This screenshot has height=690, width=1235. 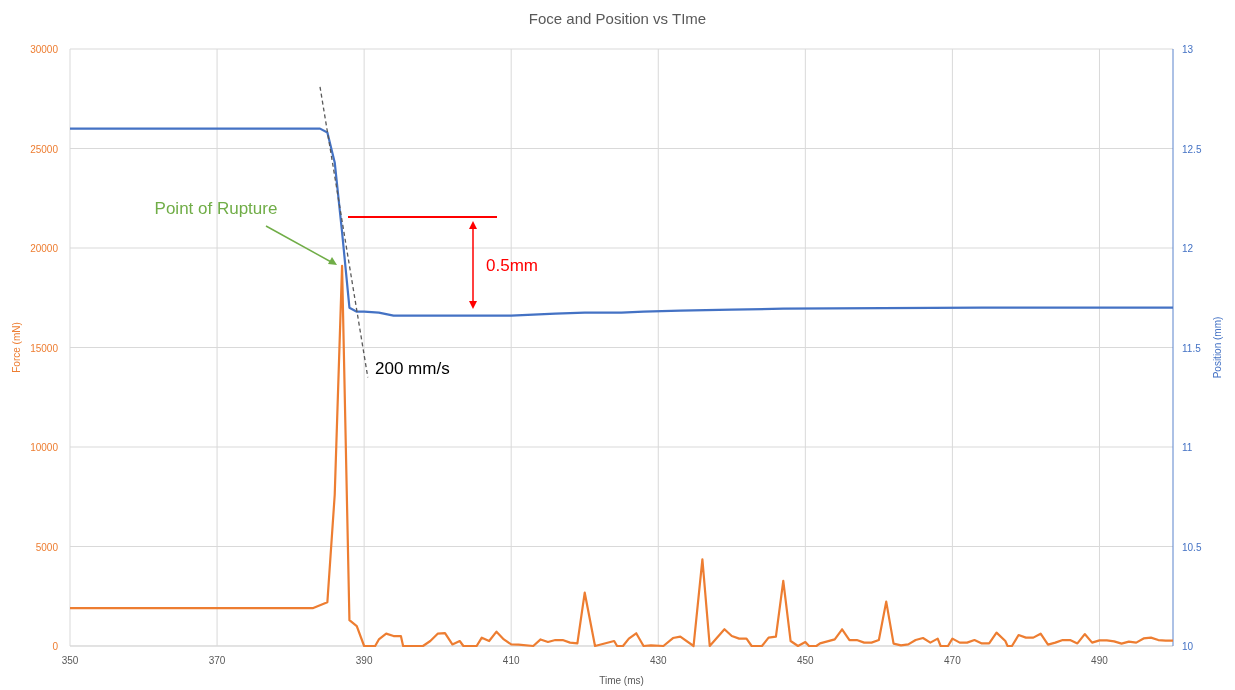 What do you see at coordinates (617, 18) in the screenshot?
I see `chart-title: Foce and Position vs TIme` at bounding box center [617, 18].